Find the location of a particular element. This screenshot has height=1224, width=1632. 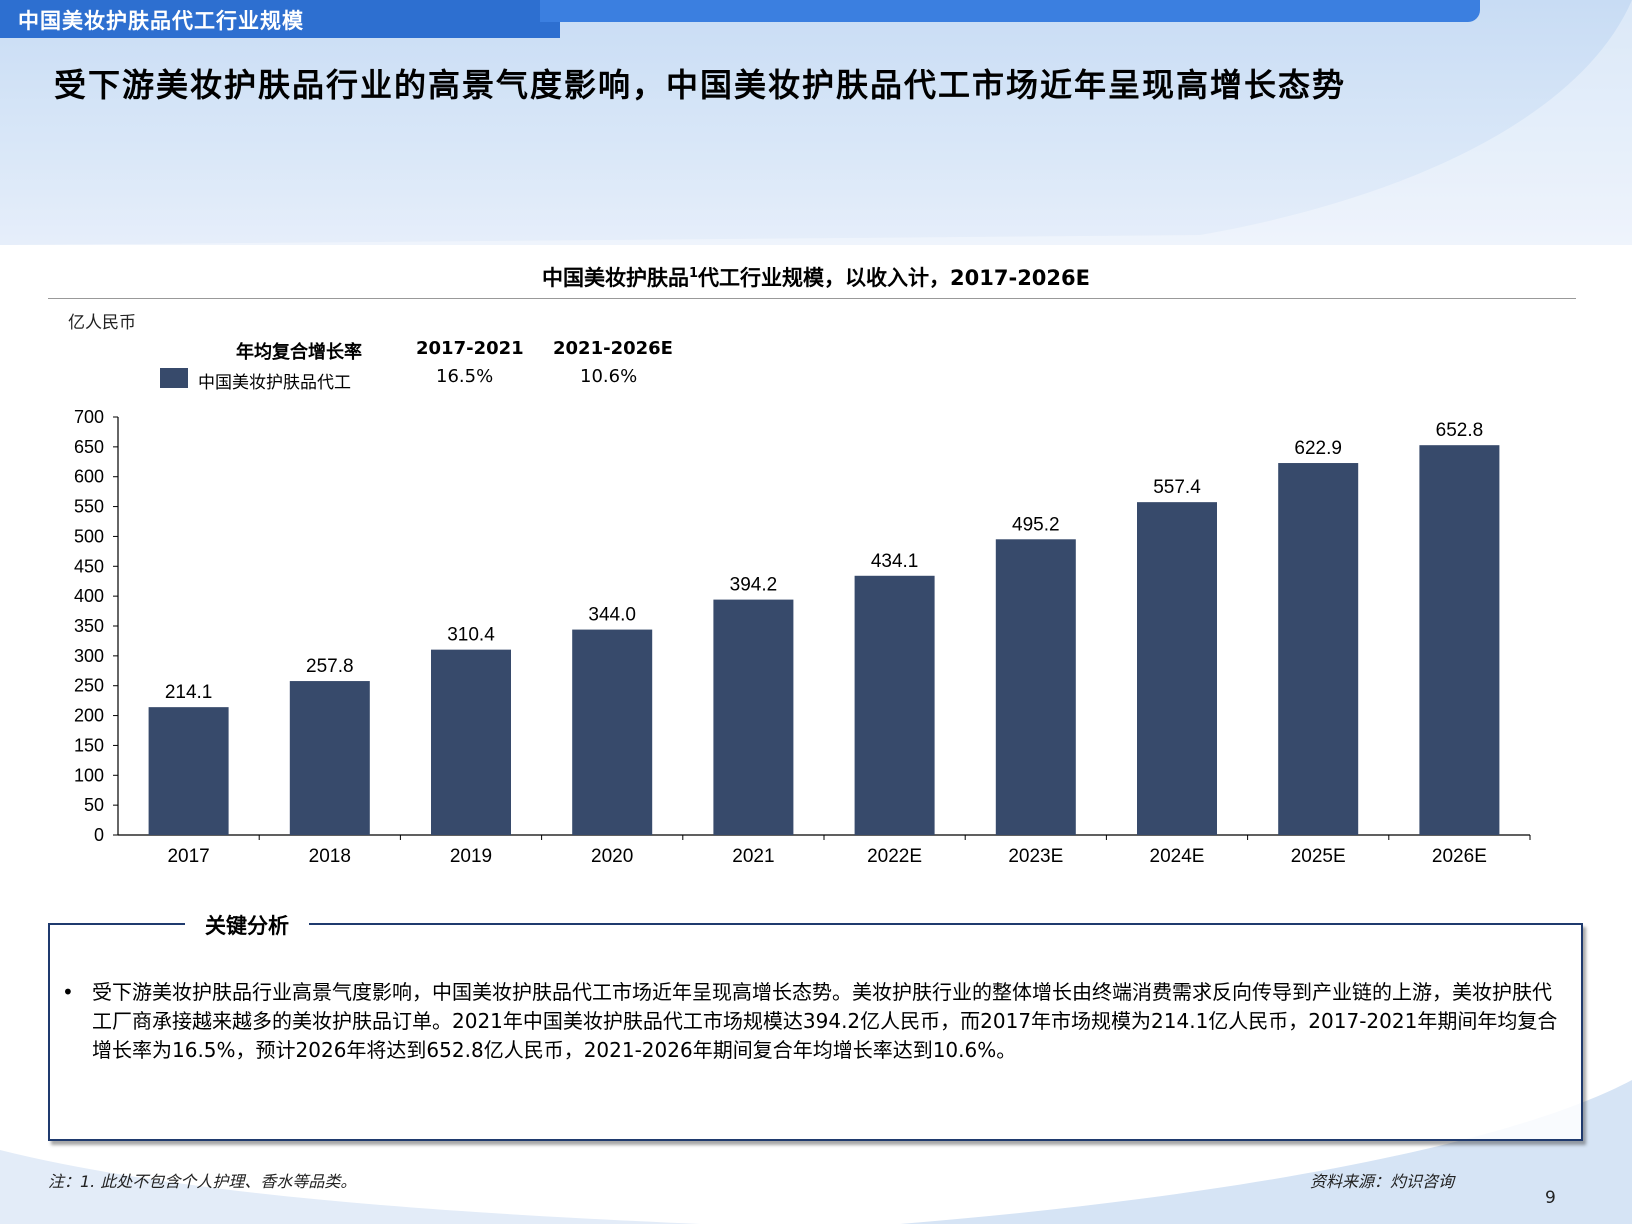

y-tick-label: 650 is located at coordinates (89, 447).